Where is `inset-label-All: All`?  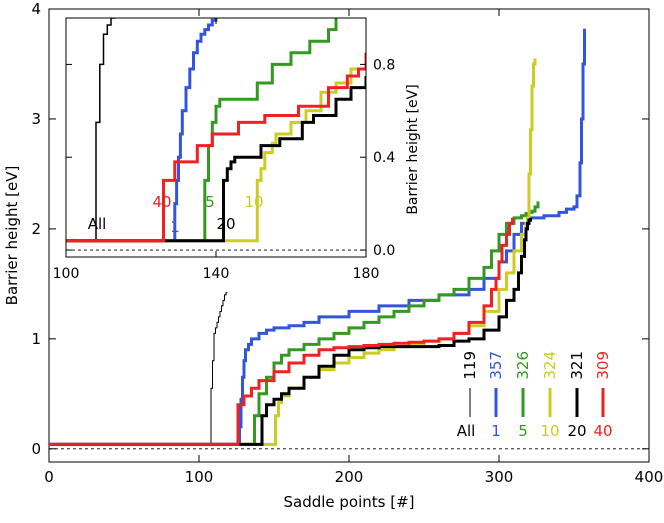 inset-label-All: All is located at coordinates (97, 224).